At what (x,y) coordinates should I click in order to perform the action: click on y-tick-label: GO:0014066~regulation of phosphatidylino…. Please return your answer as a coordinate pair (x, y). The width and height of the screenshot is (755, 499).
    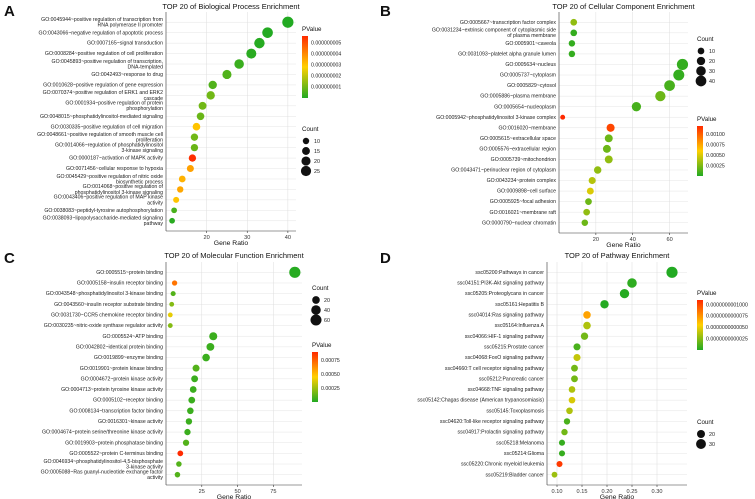
    Looking at the image, I should click on (109, 148).